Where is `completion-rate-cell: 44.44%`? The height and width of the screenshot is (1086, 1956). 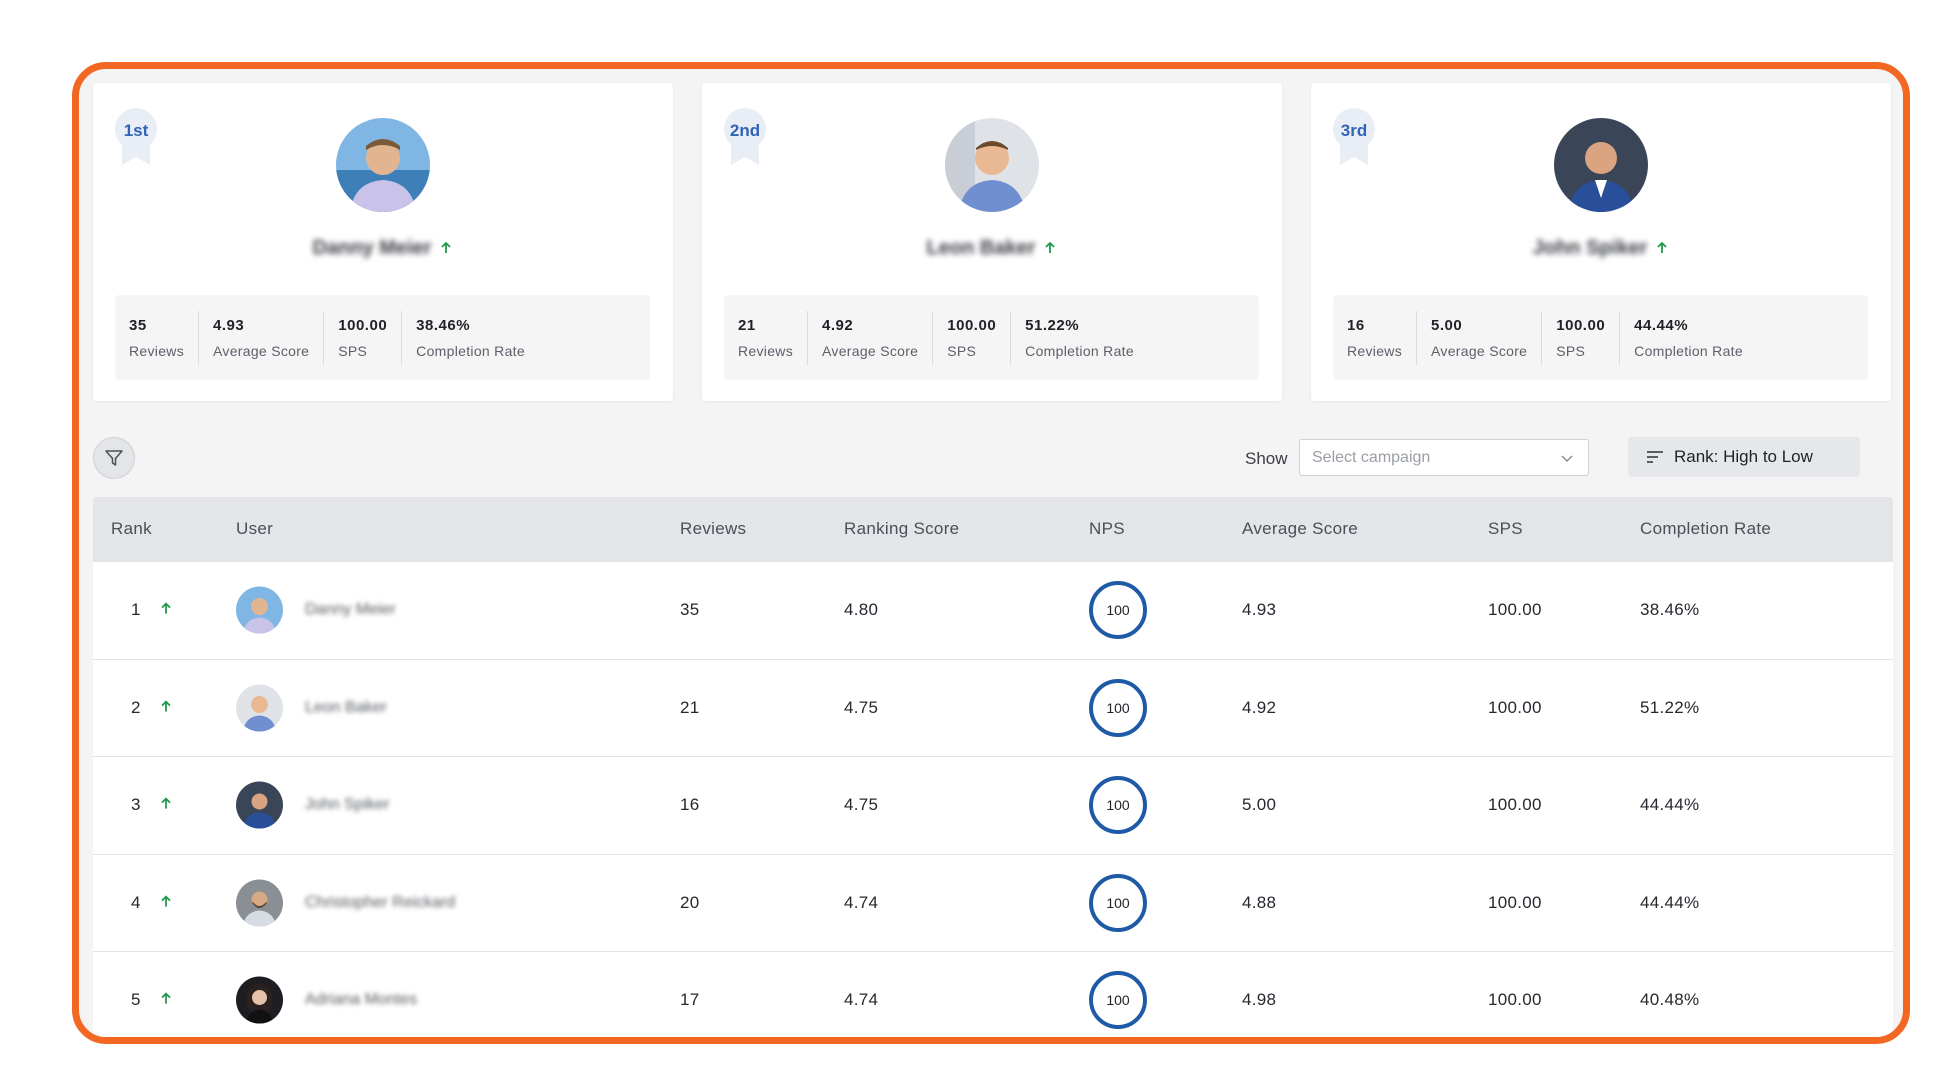
completion-rate-cell: 44.44% is located at coordinates (1670, 902).